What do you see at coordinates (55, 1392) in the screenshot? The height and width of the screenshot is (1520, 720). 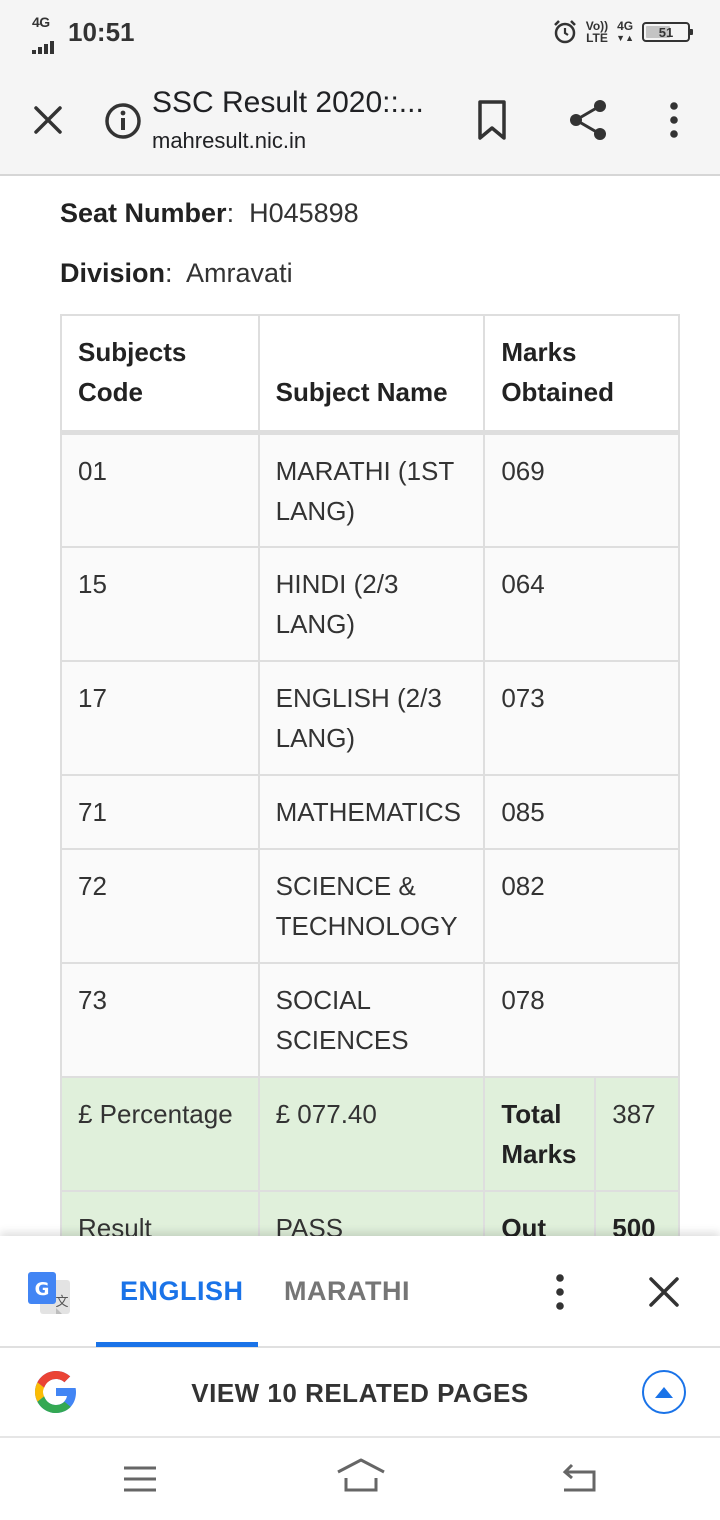 I see `google-logo-icon` at bounding box center [55, 1392].